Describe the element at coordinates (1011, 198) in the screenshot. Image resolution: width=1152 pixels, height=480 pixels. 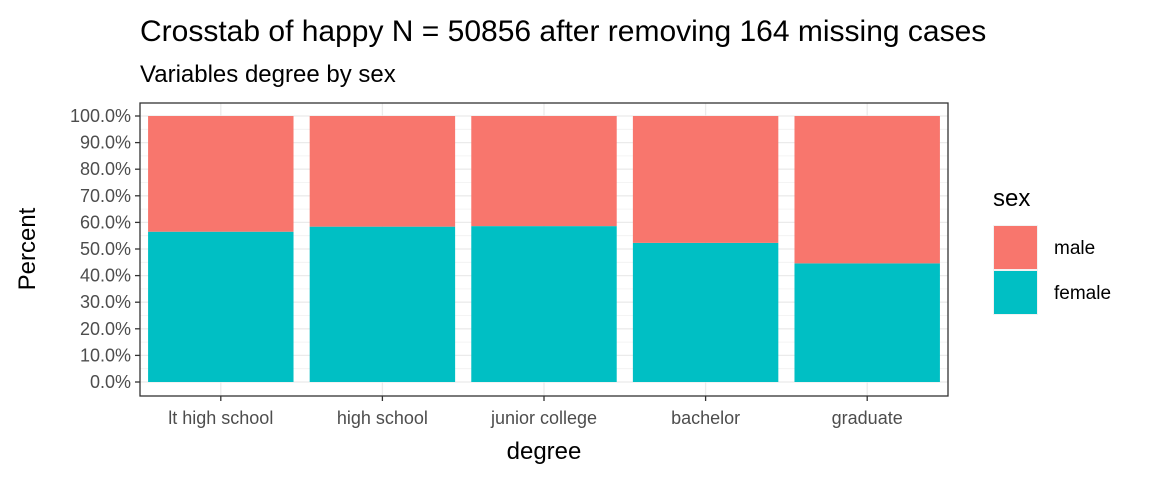
I see `legend-title: sex` at that location.